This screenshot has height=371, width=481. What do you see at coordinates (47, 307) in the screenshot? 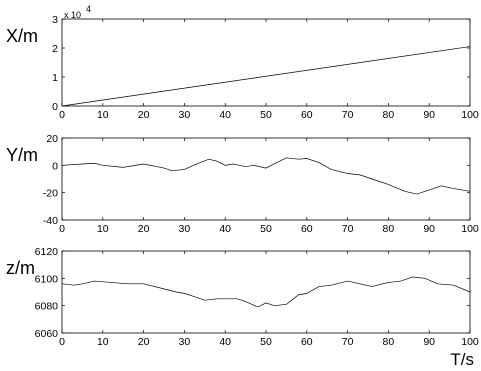
I see `y-tick-label: 6080` at bounding box center [47, 307].